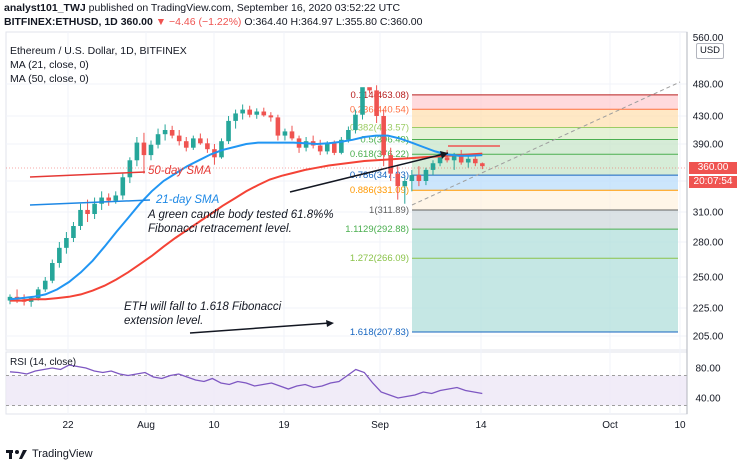 This screenshot has width=740, height=469. Describe the element at coordinates (61, 22) in the screenshot. I see `symbol: BITFINEX:ETHUSD, 1D` at that location.